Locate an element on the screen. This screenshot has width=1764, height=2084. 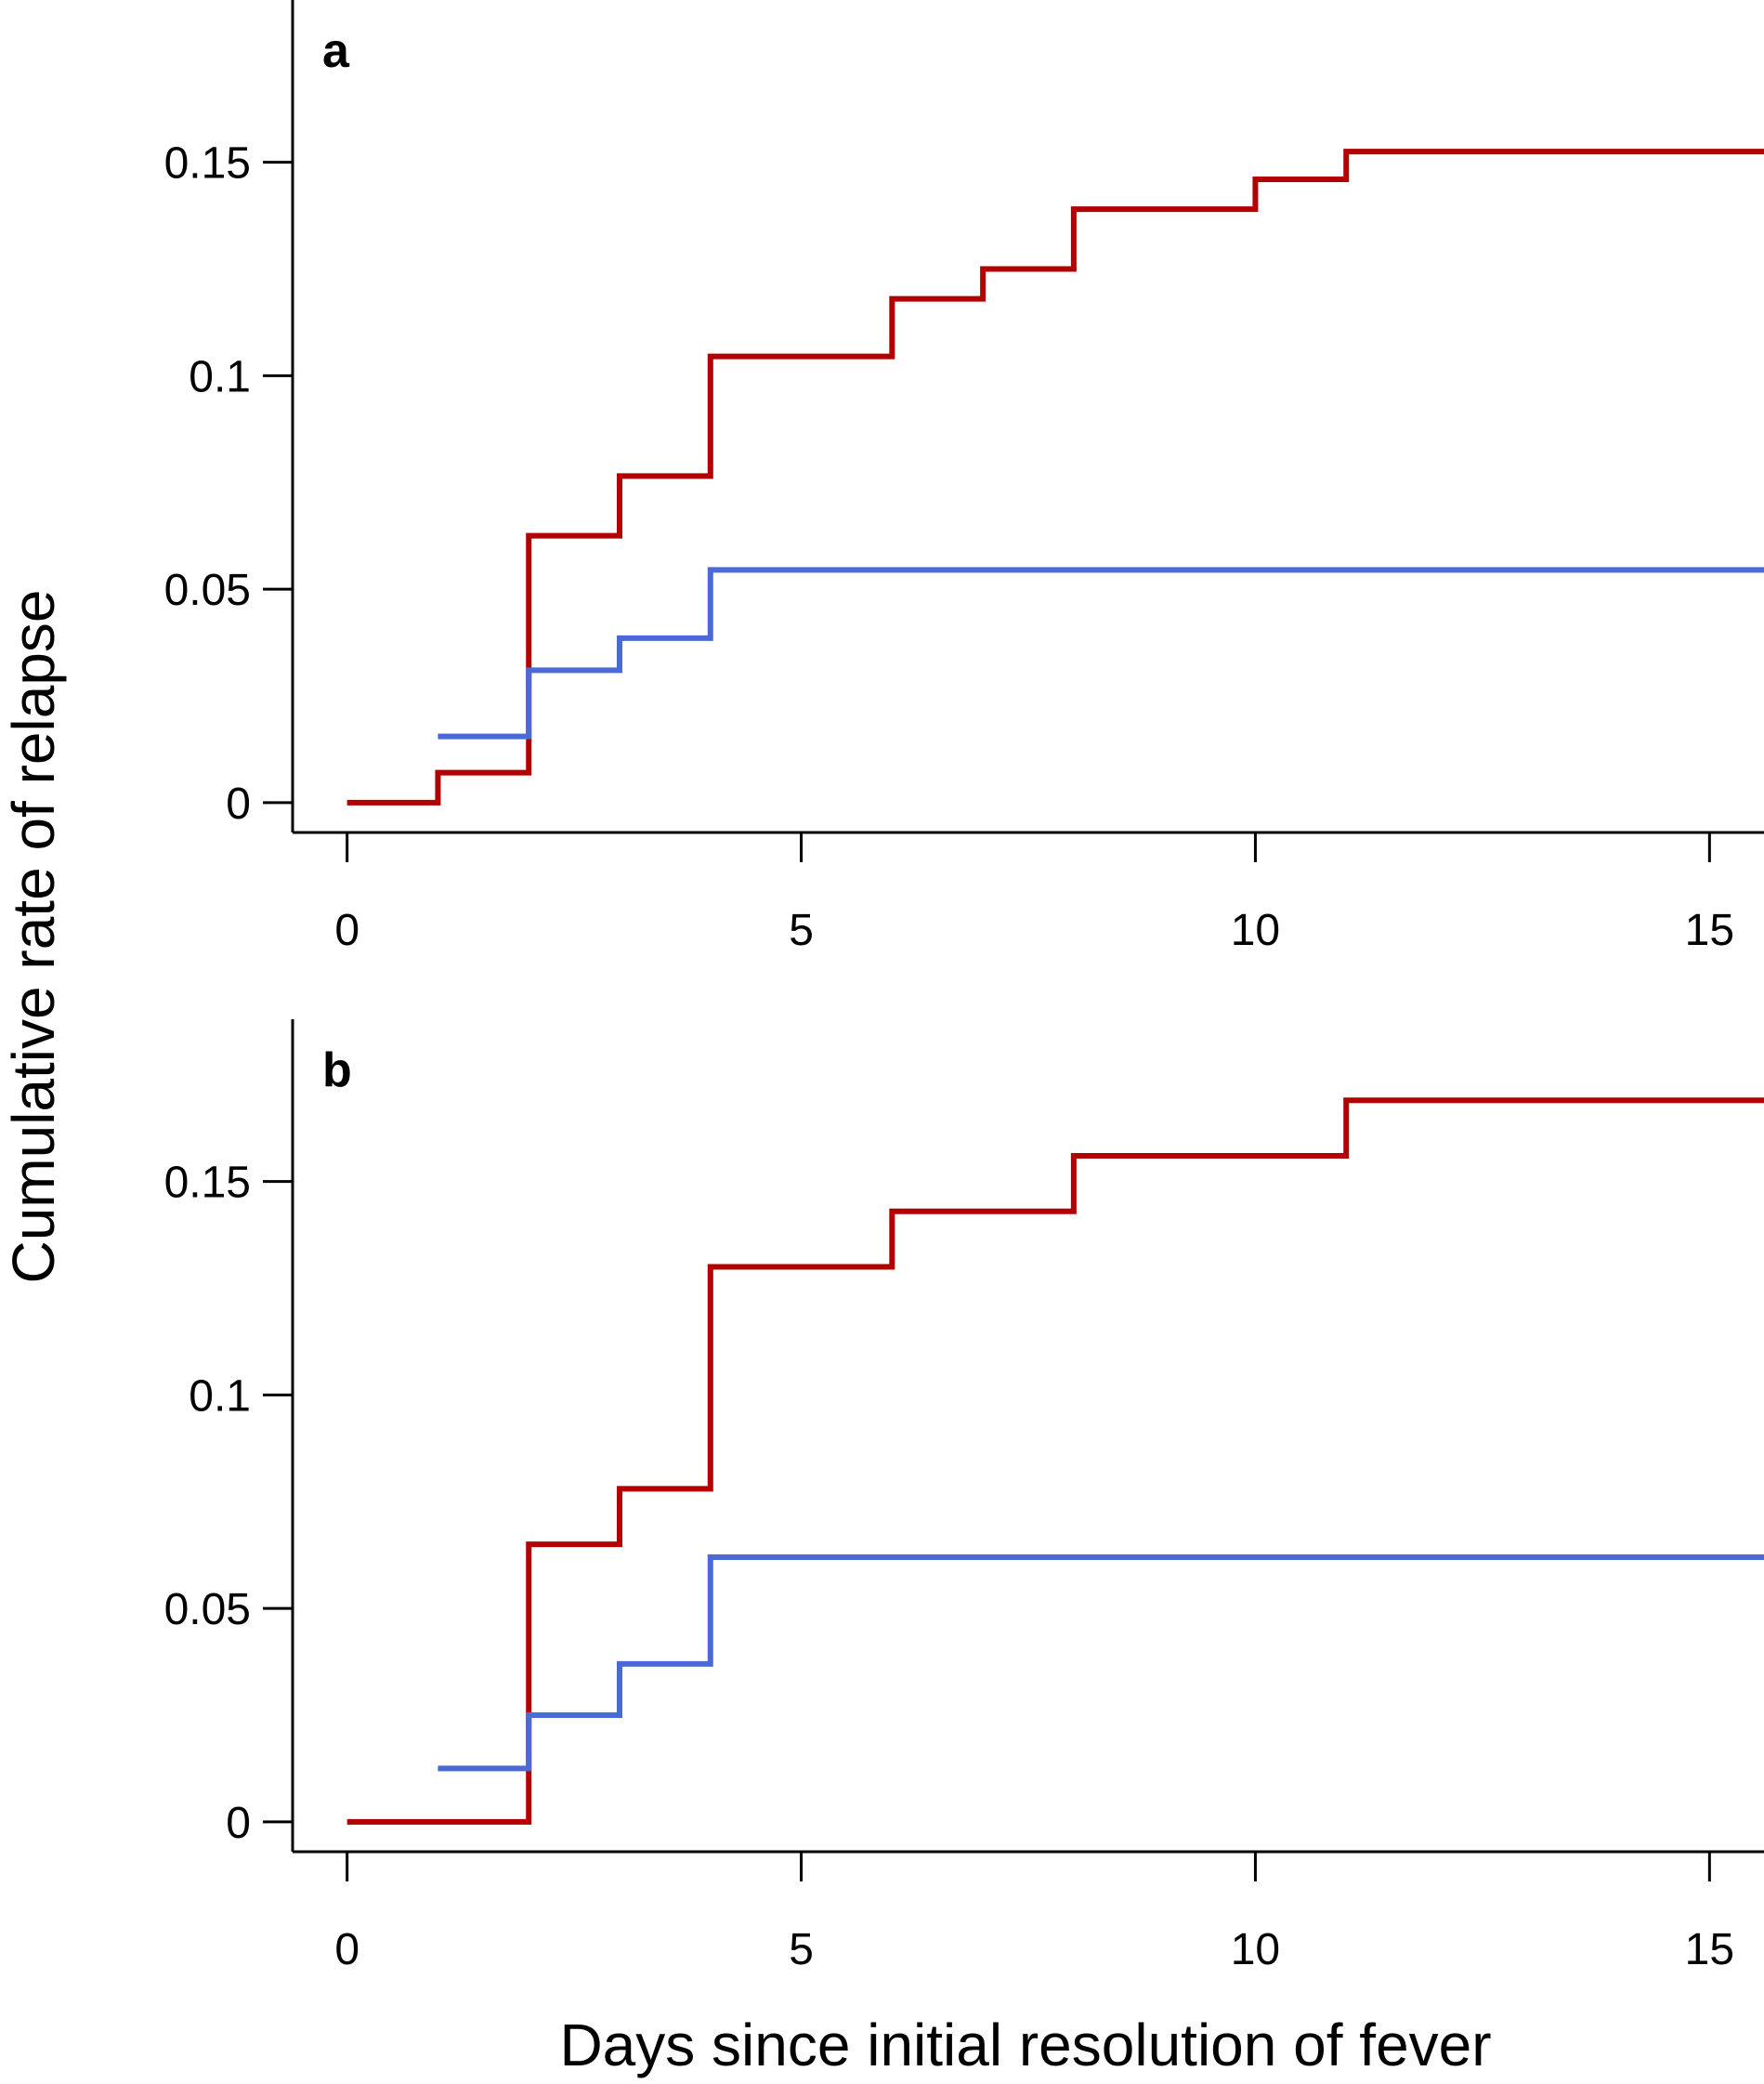
panel-label: a is located at coordinates (336, 51).